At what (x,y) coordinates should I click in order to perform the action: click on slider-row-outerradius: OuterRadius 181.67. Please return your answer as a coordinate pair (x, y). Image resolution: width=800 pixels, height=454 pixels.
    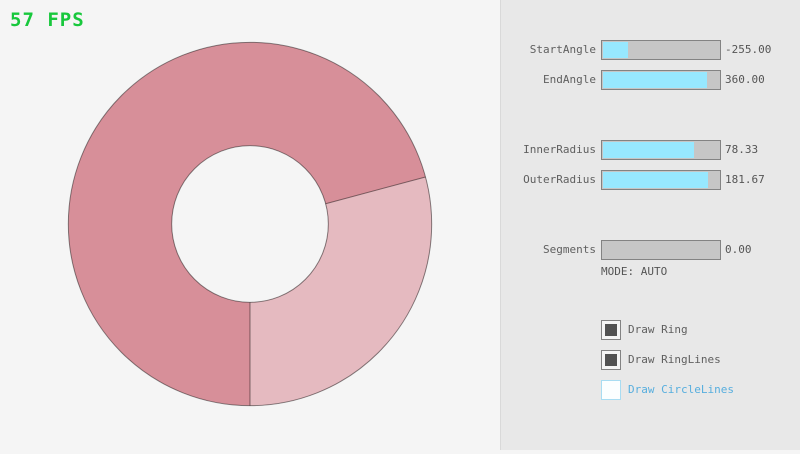
    Looking at the image, I should click on (650, 180).